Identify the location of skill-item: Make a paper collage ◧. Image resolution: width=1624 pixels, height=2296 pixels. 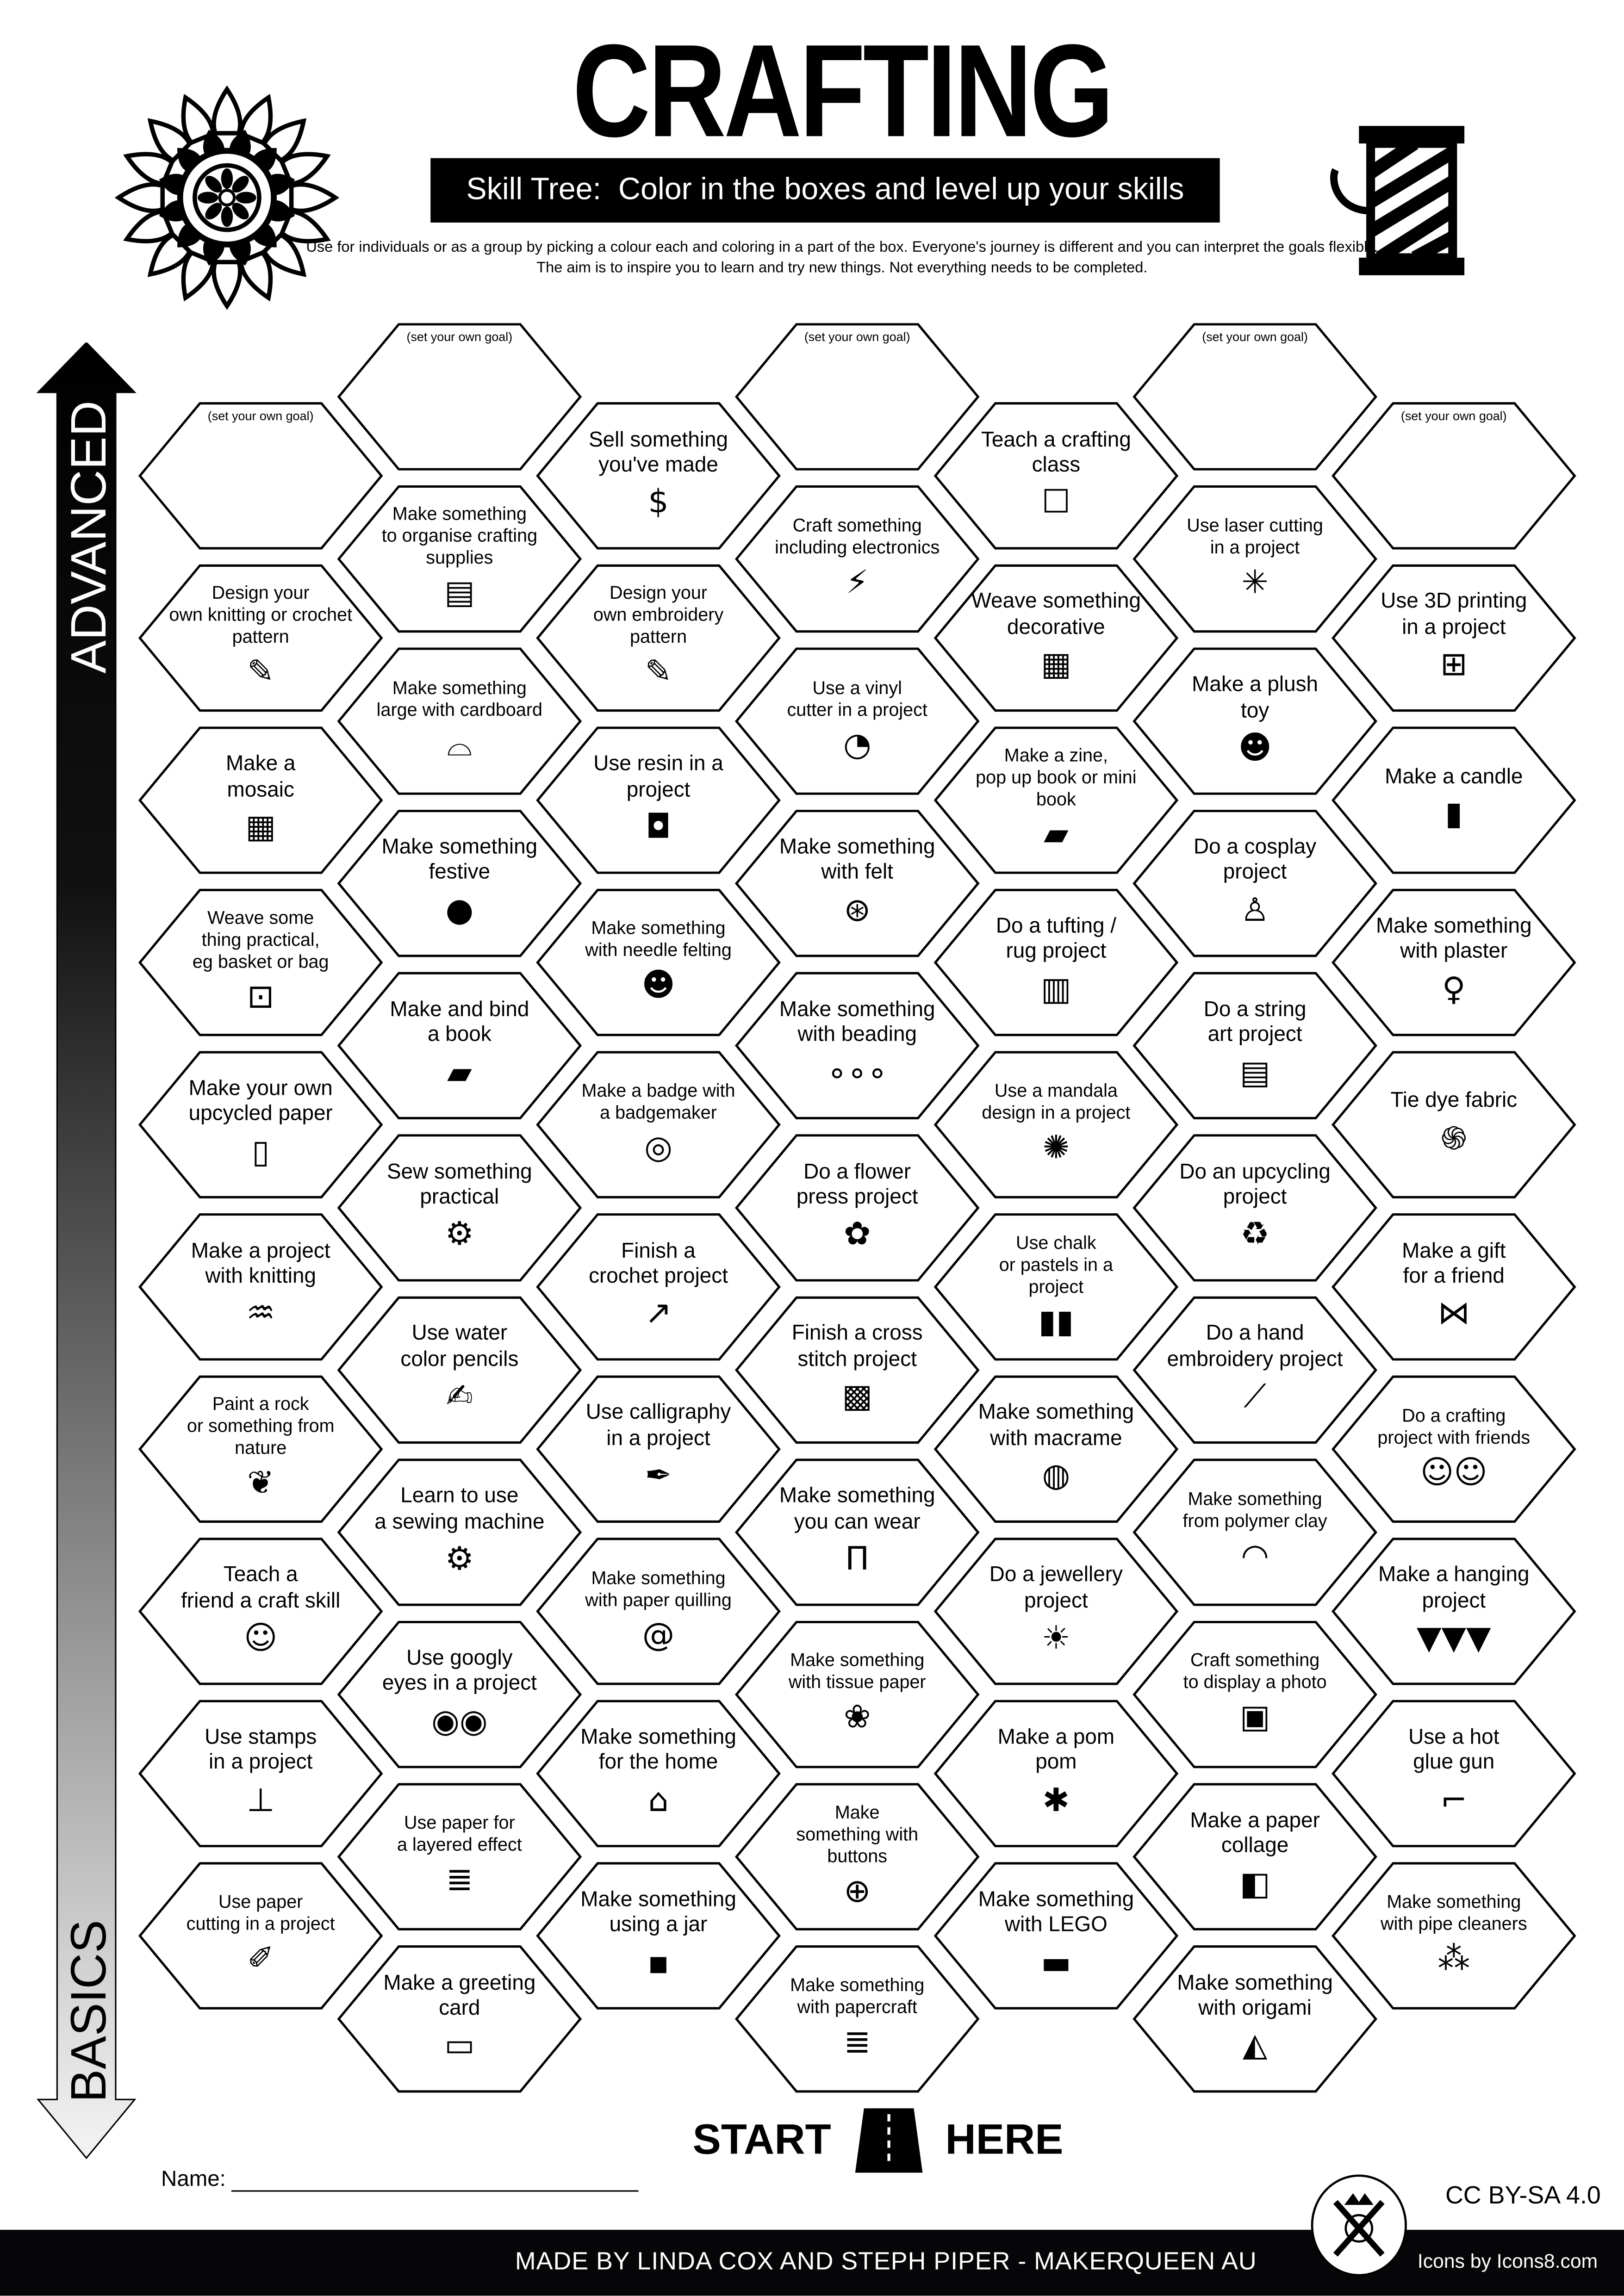
(1254, 1857).